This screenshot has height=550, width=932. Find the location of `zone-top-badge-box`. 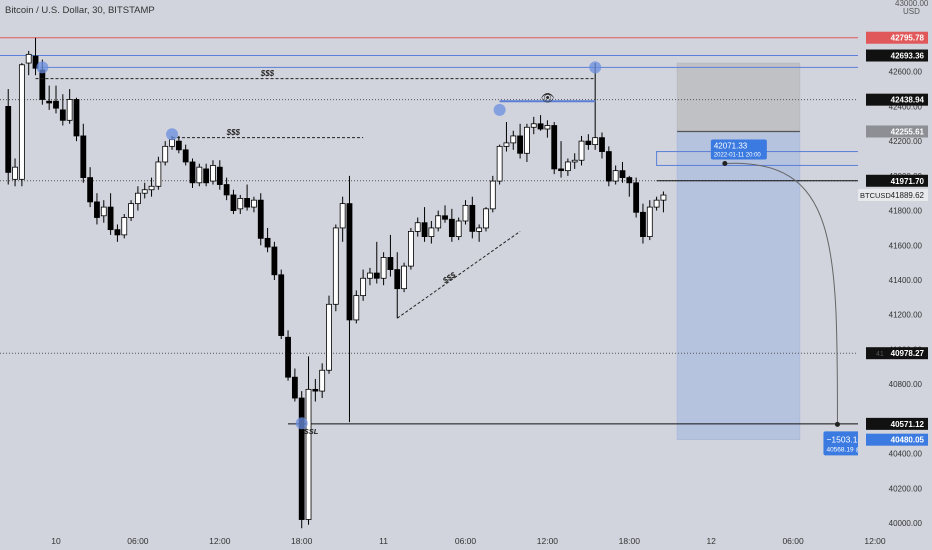

zone-top-badge-box is located at coordinates (897, 131).